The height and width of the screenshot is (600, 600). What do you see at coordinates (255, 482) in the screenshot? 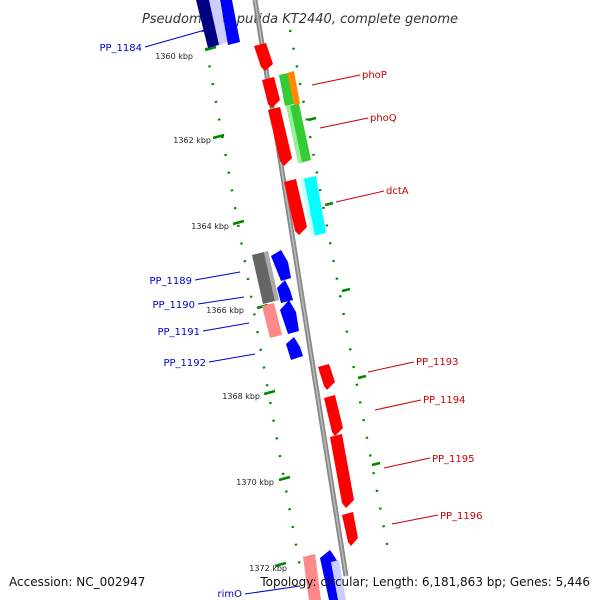
I see `kbp-label-1370: 1370 kbp` at bounding box center [255, 482].